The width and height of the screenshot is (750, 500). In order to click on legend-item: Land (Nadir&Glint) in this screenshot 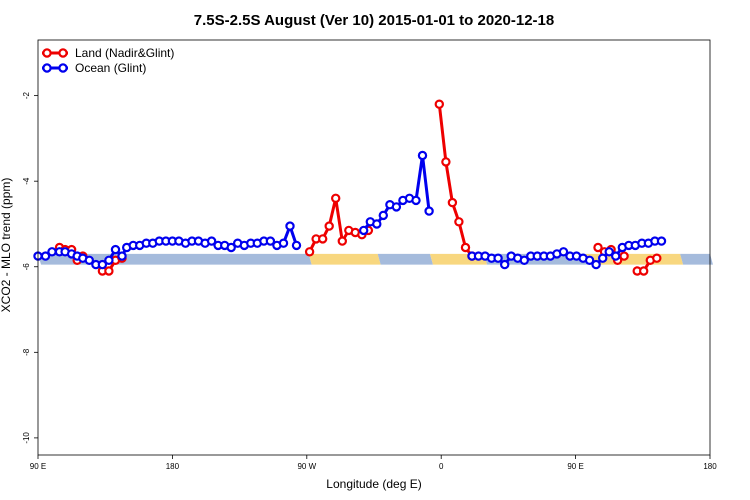, I will do `click(108, 53)`.